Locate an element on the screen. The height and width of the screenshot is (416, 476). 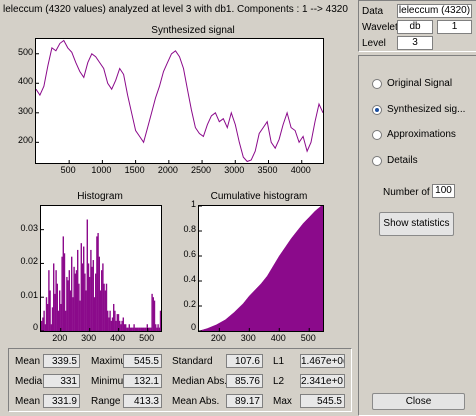
synth-x-tick-label: 2500 is located at coordinates (201, 170).